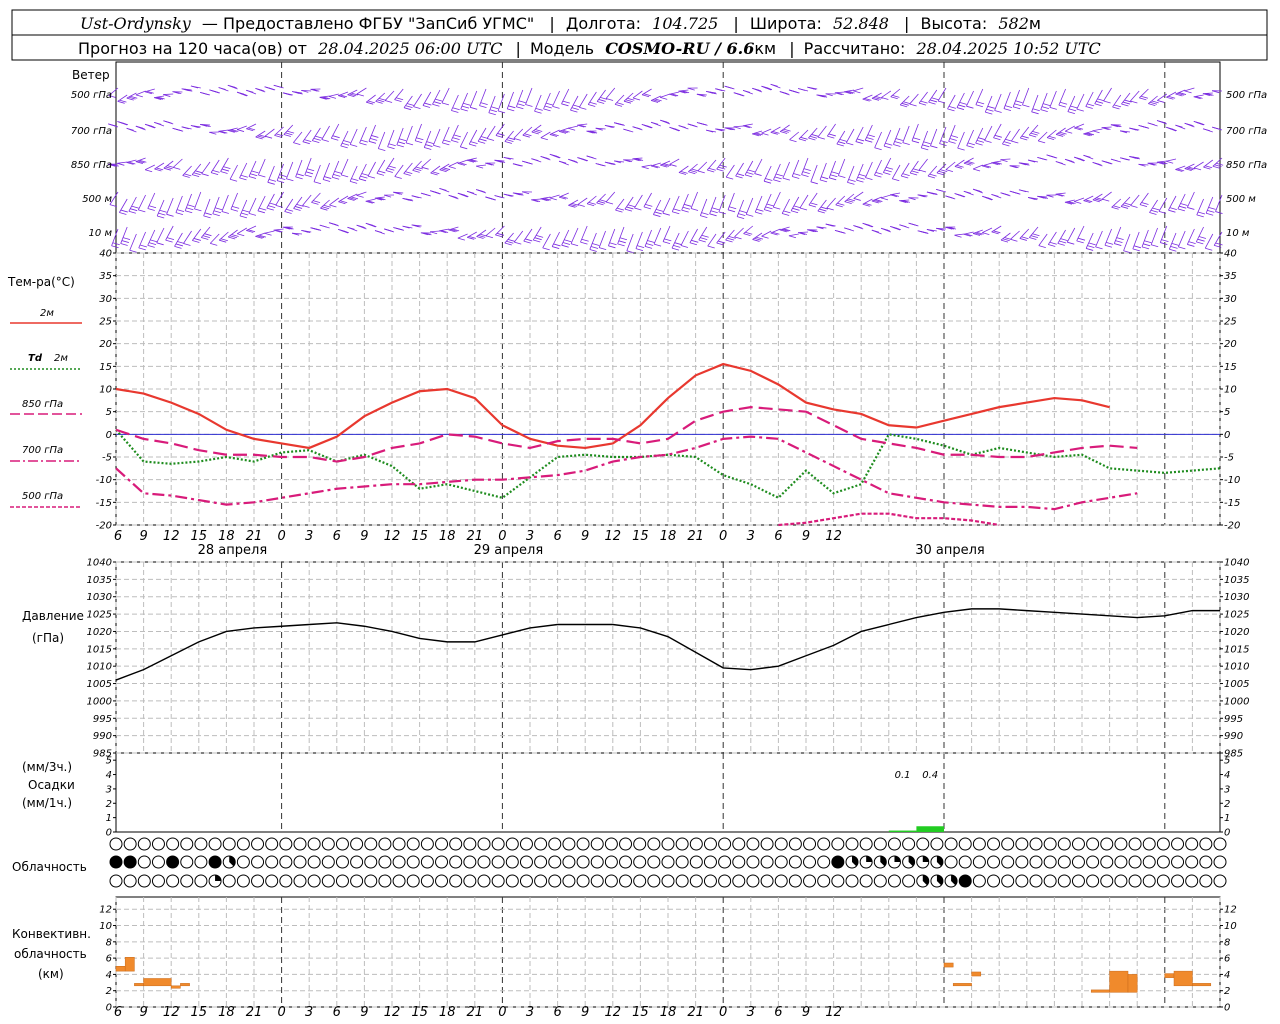 The width and height of the screenshot is (1280, 1024). What do you see at coordinates (667, 644) in the screenshot?
I see `series-pressure` at bounding box center [667, 644].